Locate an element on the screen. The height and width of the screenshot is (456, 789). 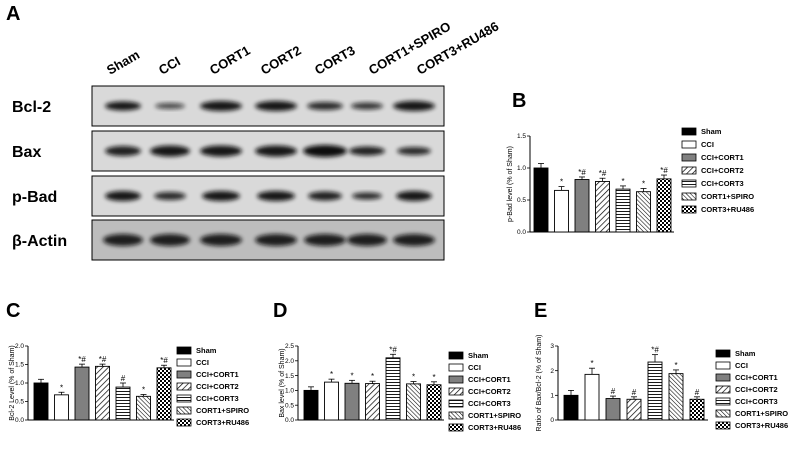
y-tick-label: 1.5 is located at coordinates (19, 365).